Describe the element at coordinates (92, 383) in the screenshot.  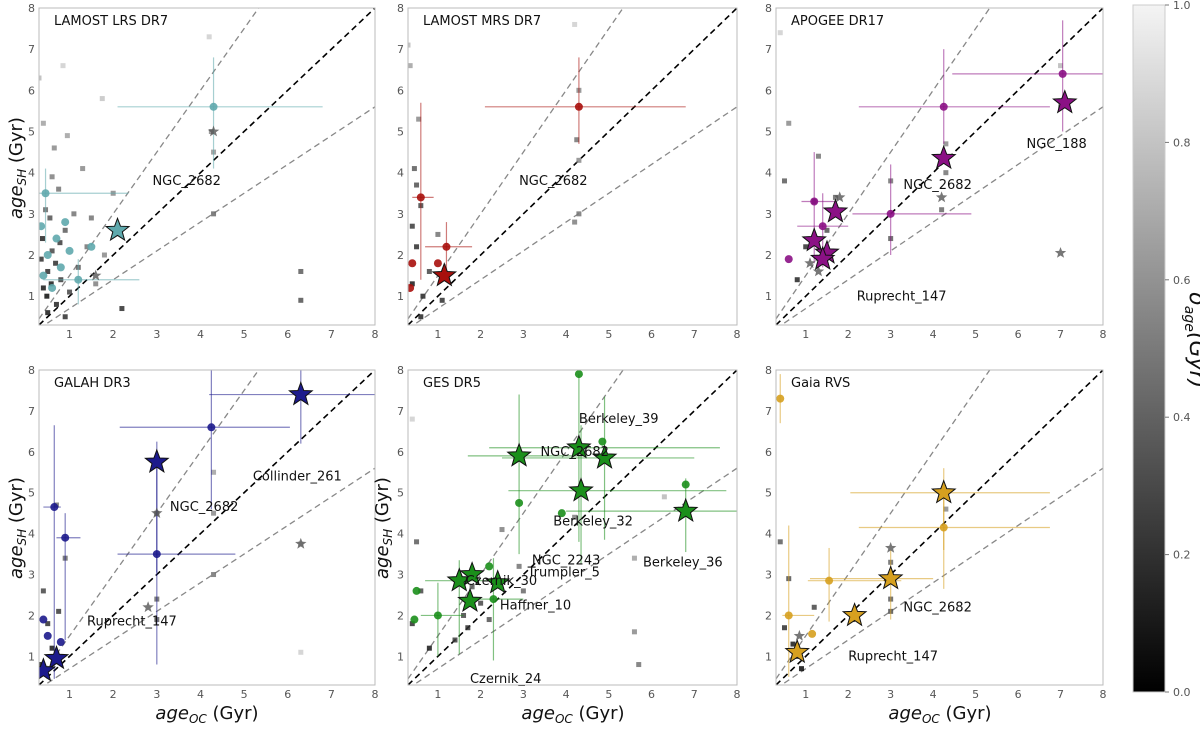
I see `panel-title: GALAH DR3` at that location.